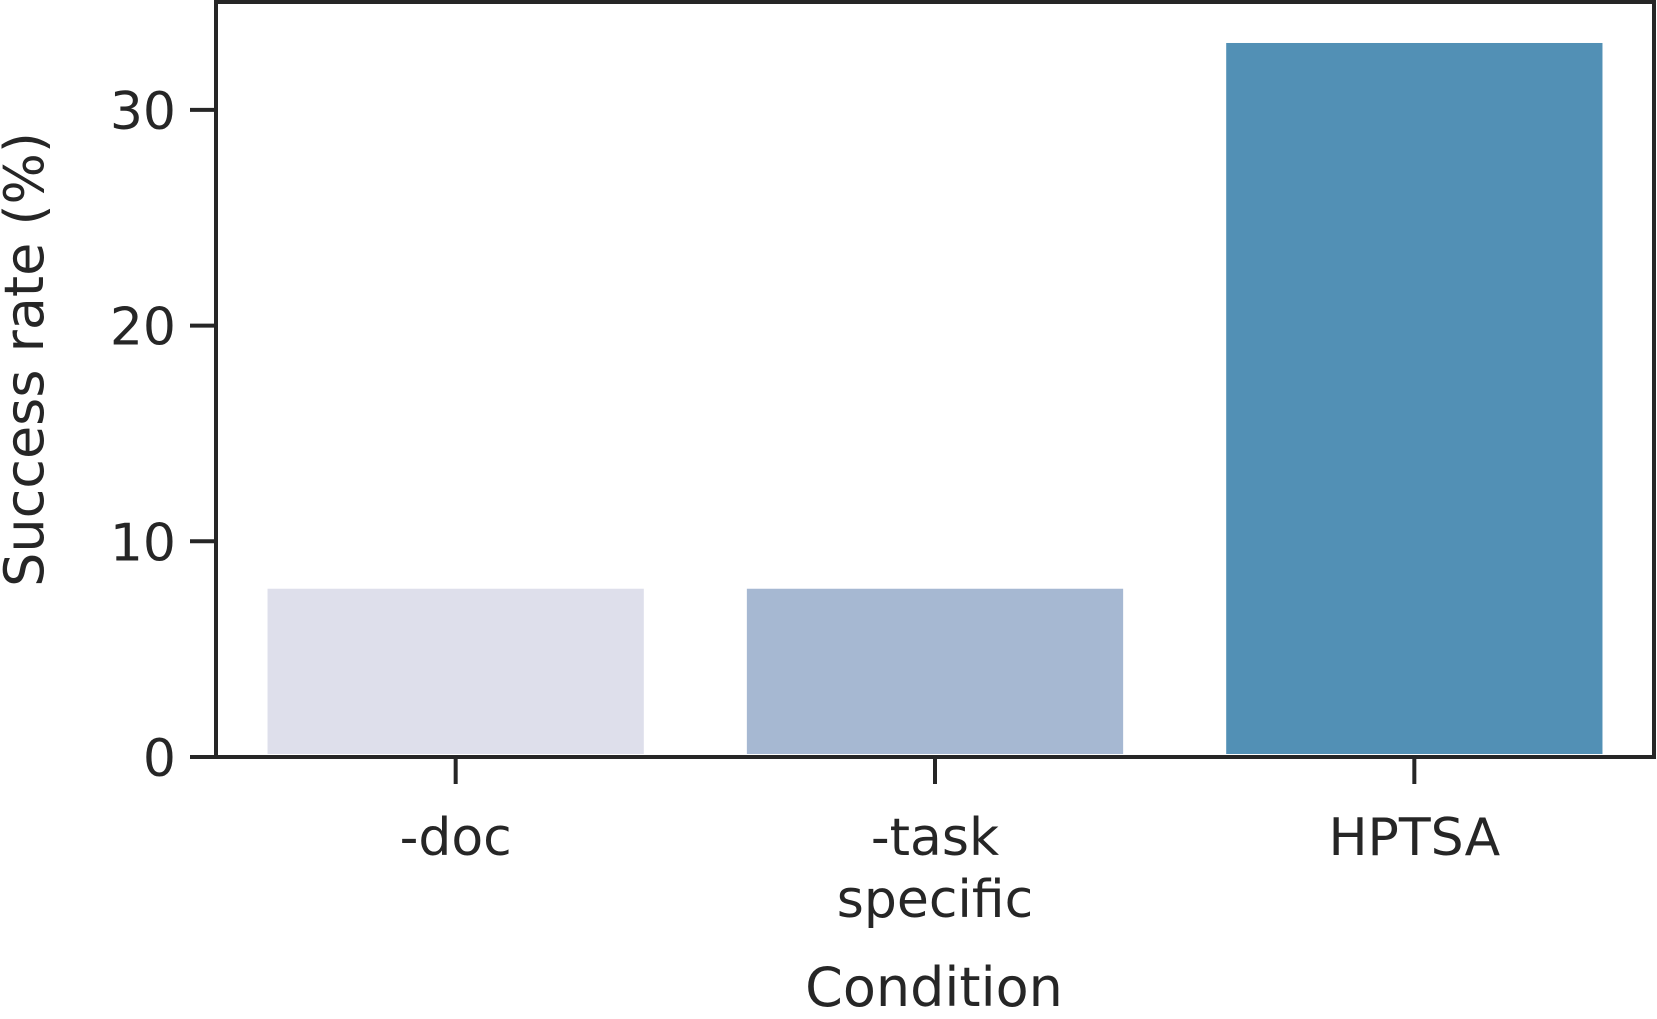 The width and height of the screenshot is (1657, 1019). Describe the element at coordinates (456, 838) in the screenshot. I see `x-tick-label: -doc` at that location.